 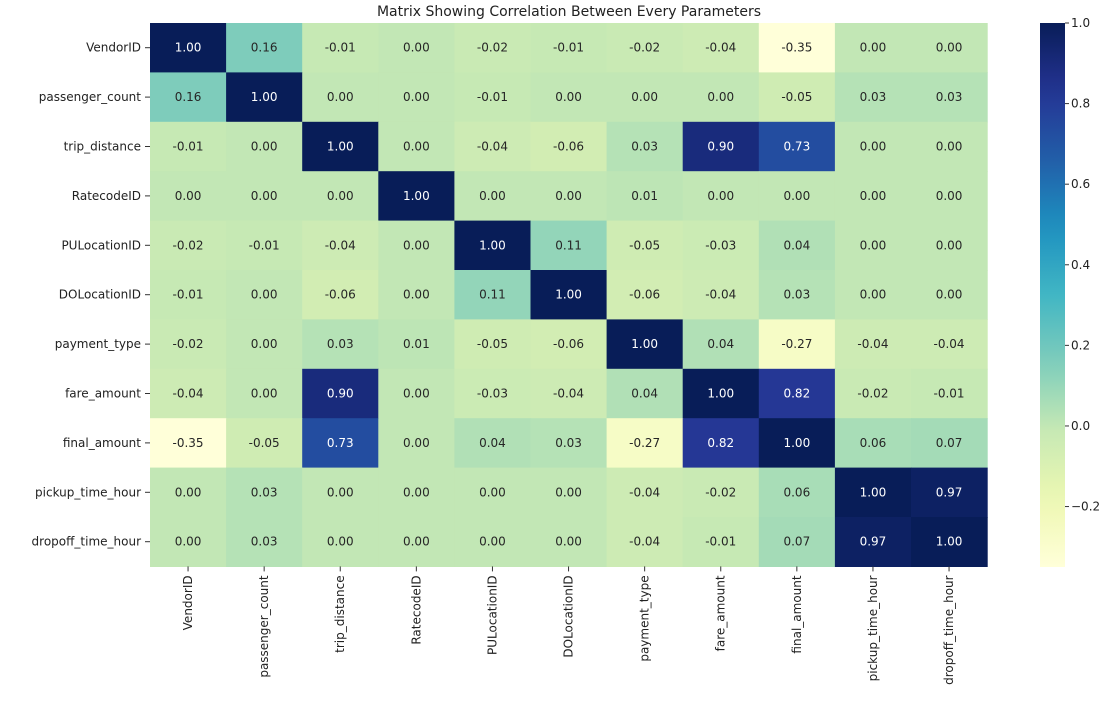 What do you see at coordinates (416, 344) in the screenshot?
I see `cell-value-label: 0.01` at bounding box center [416, 344].